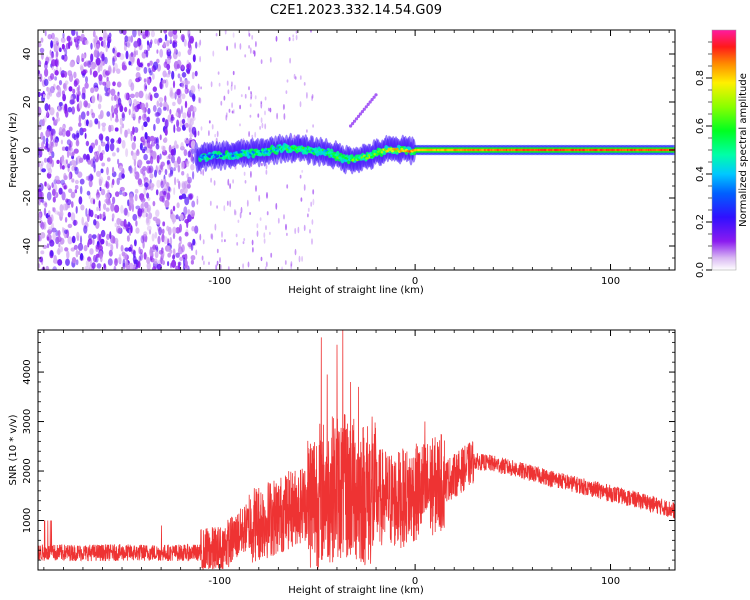 This screenshot has width=750, height=600. What do you see at coordinates (27, 246) in the screenshot?
I see `spectrogram-y-tick-label: -40` at bounding box center [27, 246].